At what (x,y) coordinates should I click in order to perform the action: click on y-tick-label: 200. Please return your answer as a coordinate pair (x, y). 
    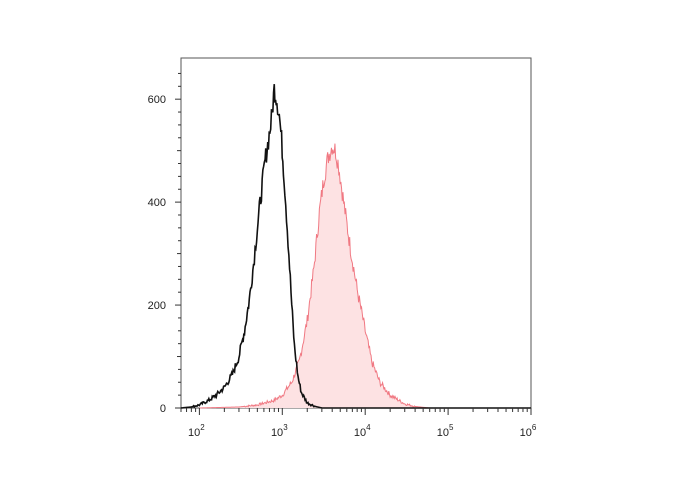
    Looking at the image, I should click on (157, 306).